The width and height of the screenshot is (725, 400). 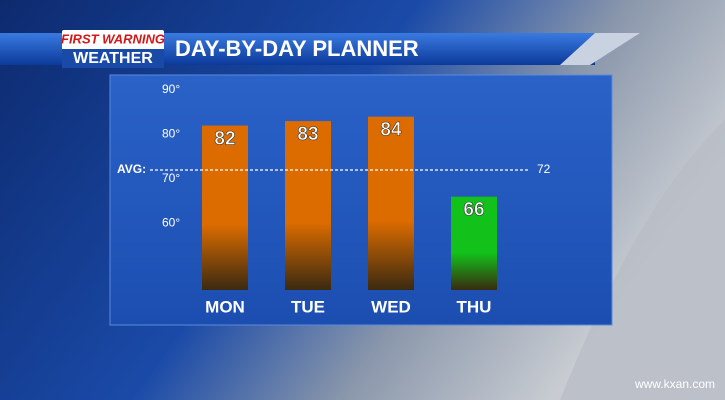 I want to click on x-tick-label: MON, so click(x=225, y=306).